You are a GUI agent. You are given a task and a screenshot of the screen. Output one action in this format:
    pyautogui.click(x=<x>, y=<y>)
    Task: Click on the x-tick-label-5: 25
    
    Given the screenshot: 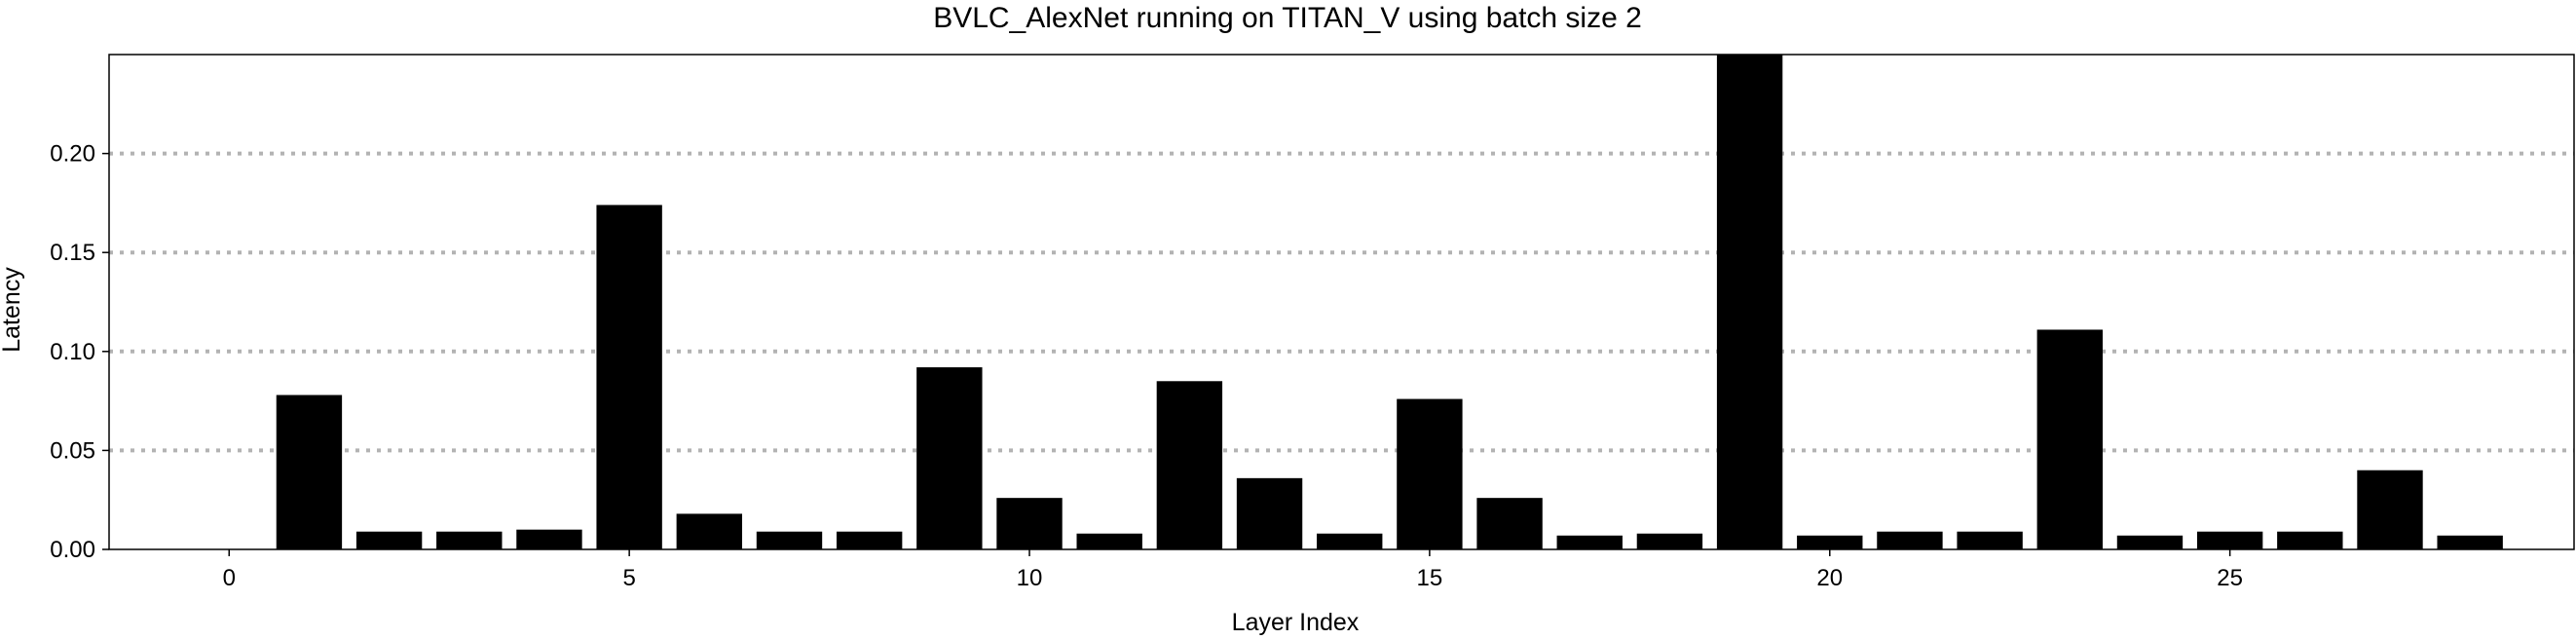 What is the action you would take?
    pyautogui.click(x=2230, y=578)
    